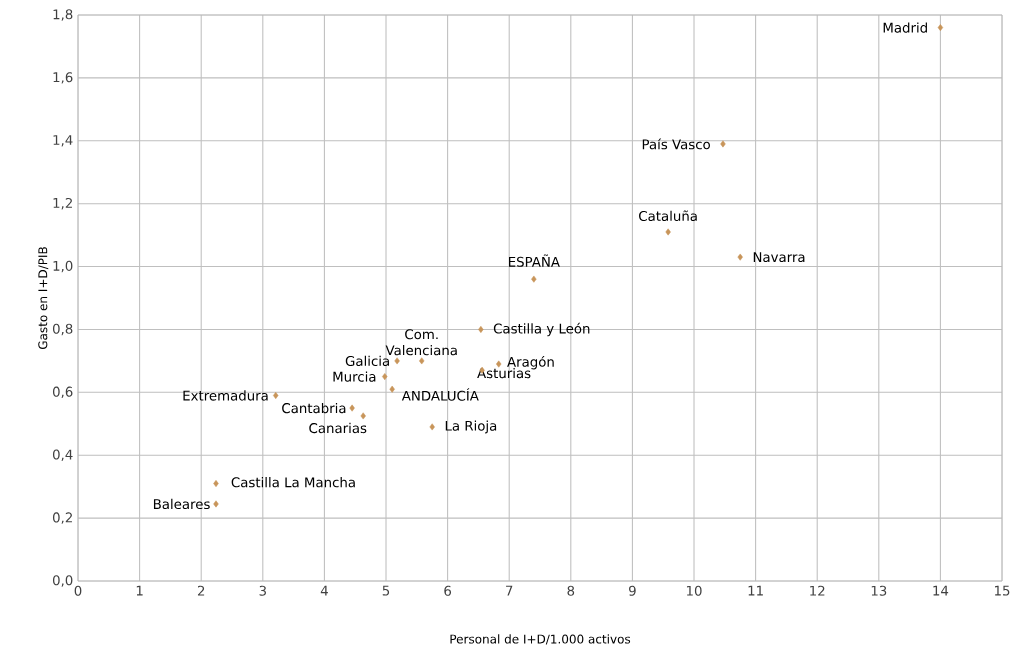 The width and height of the screenshot is (1010, 662). I want to click on annotation: Cataluña, so click(668, 216).